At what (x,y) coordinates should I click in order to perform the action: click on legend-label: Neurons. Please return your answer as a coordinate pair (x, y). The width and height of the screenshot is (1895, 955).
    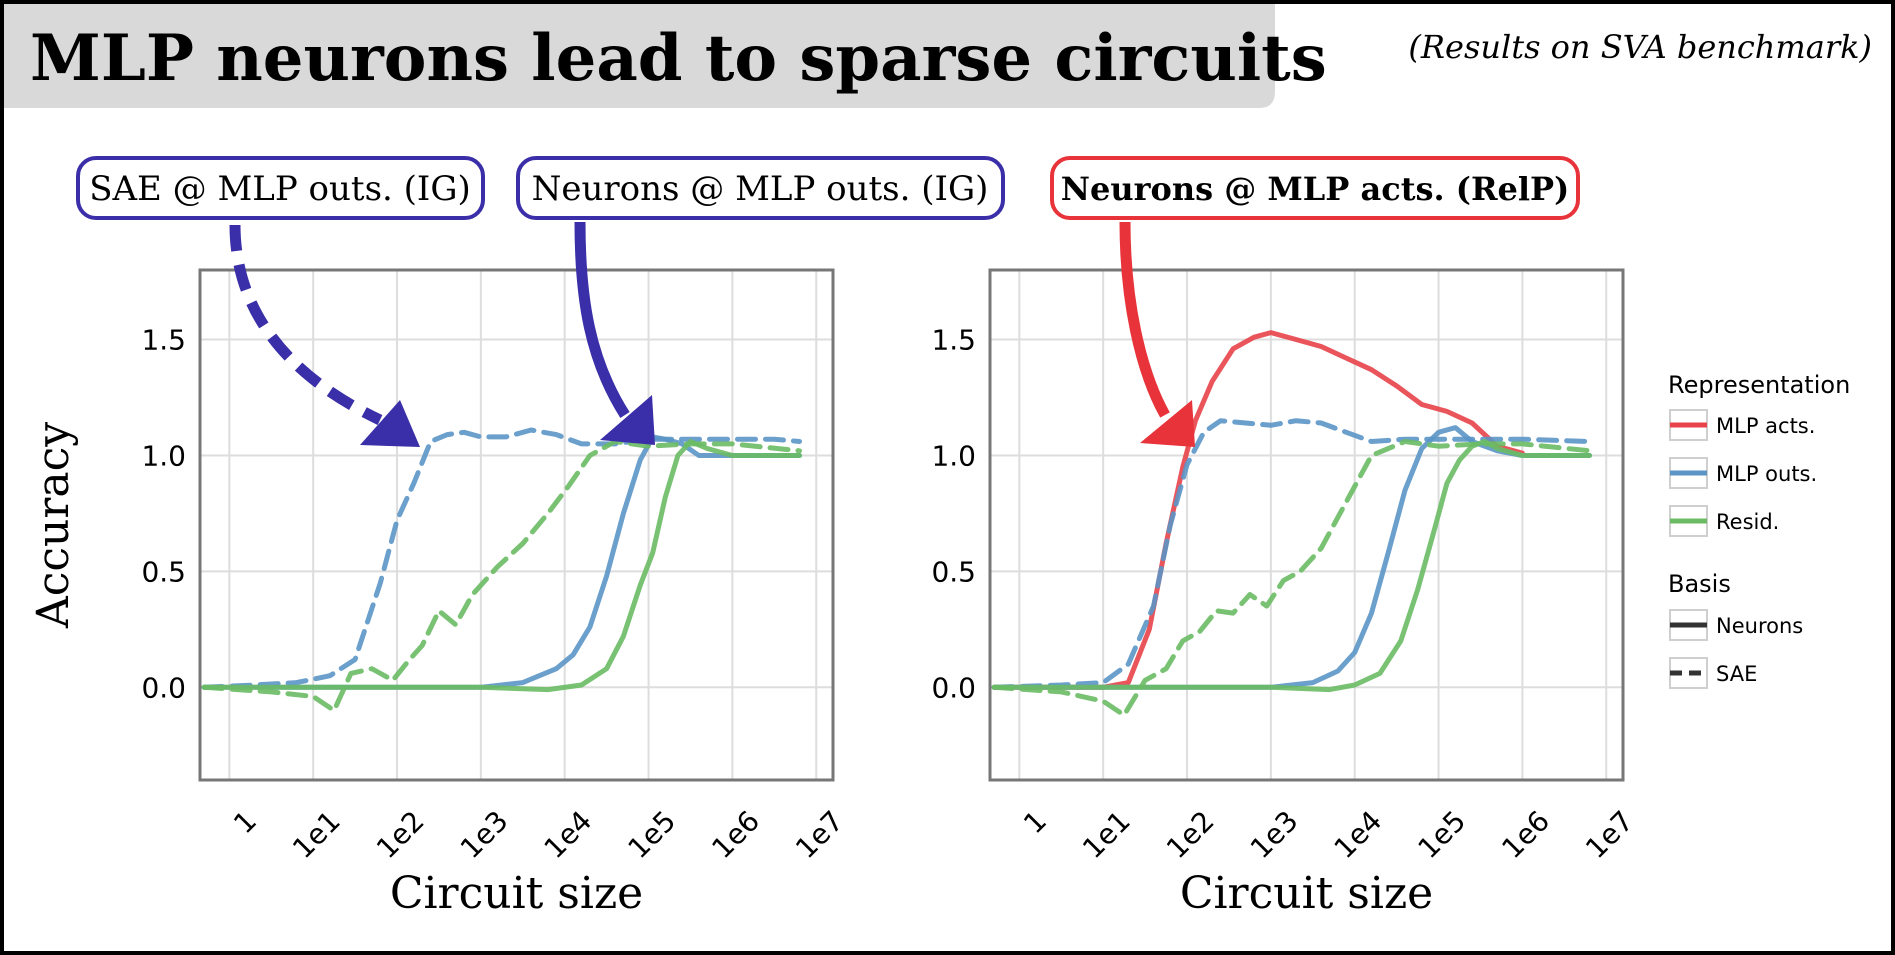
    Looking at the image, I should click on (1759, 626).